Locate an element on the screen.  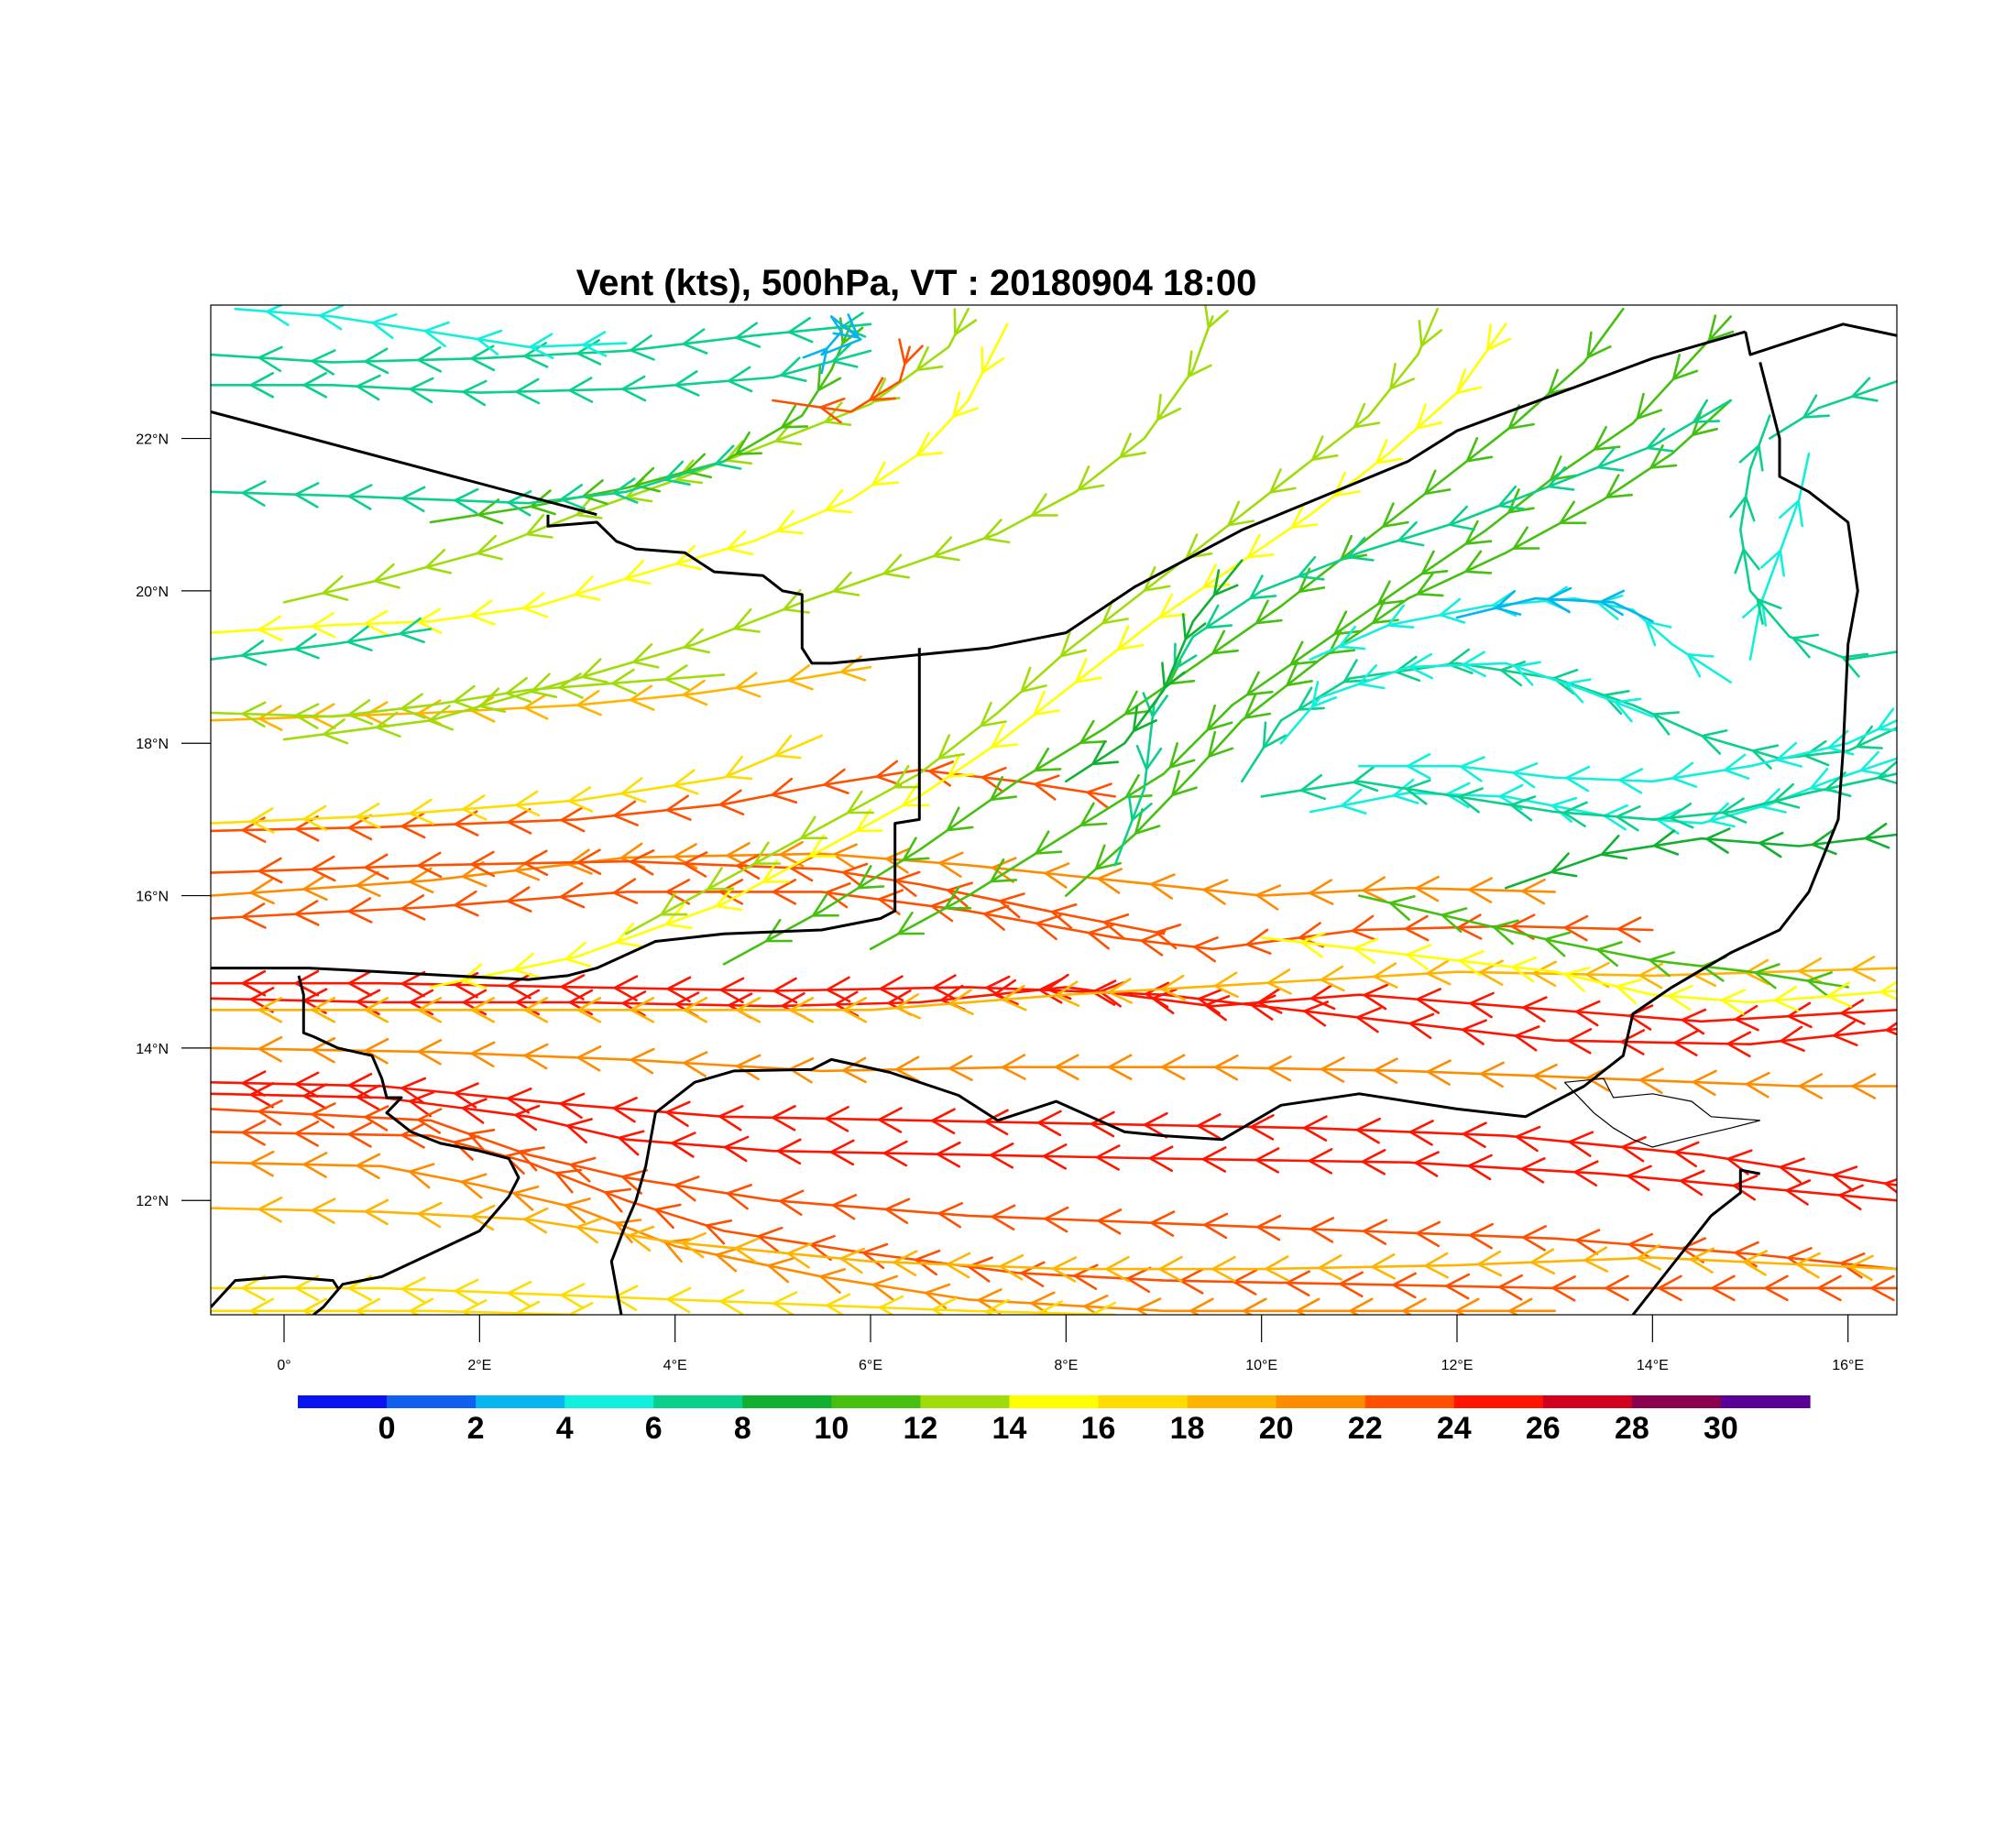
colorbar-swatch is located at coordinates (965, 1401).